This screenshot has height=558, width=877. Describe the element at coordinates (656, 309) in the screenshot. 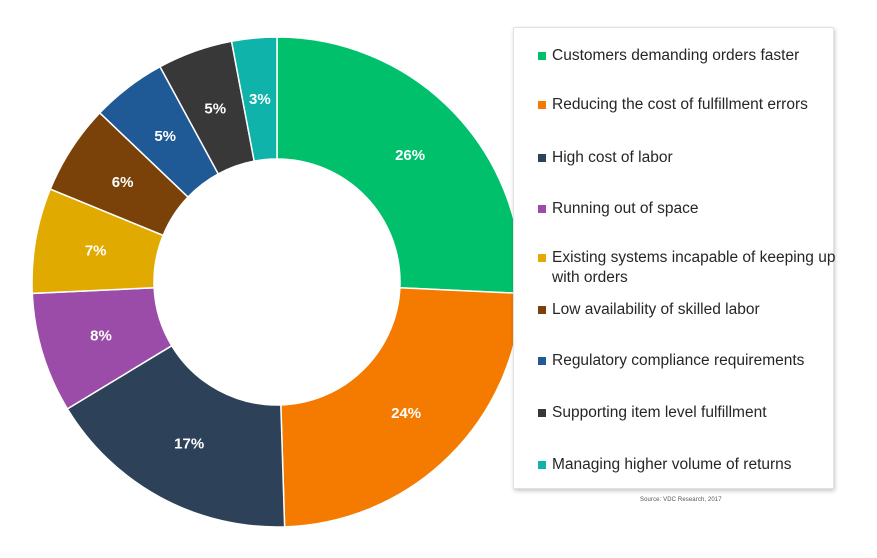

I see `legend-label-5: Low availability of skilled labor` at that location.